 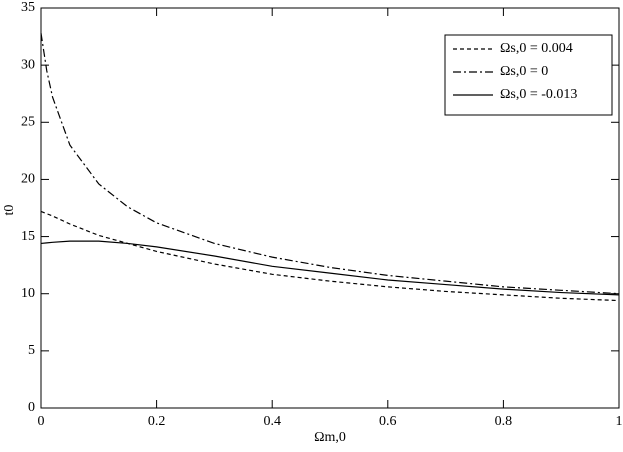 I want to click on x-axis-label: Ωm,0, so click(x=330, y=437).